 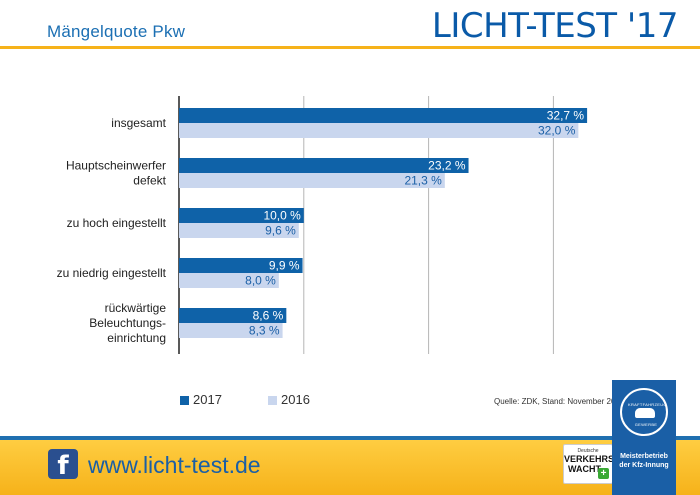 I want to click on category-label-2-0: zu hoch eingestellt, so click(x=117, y=223).